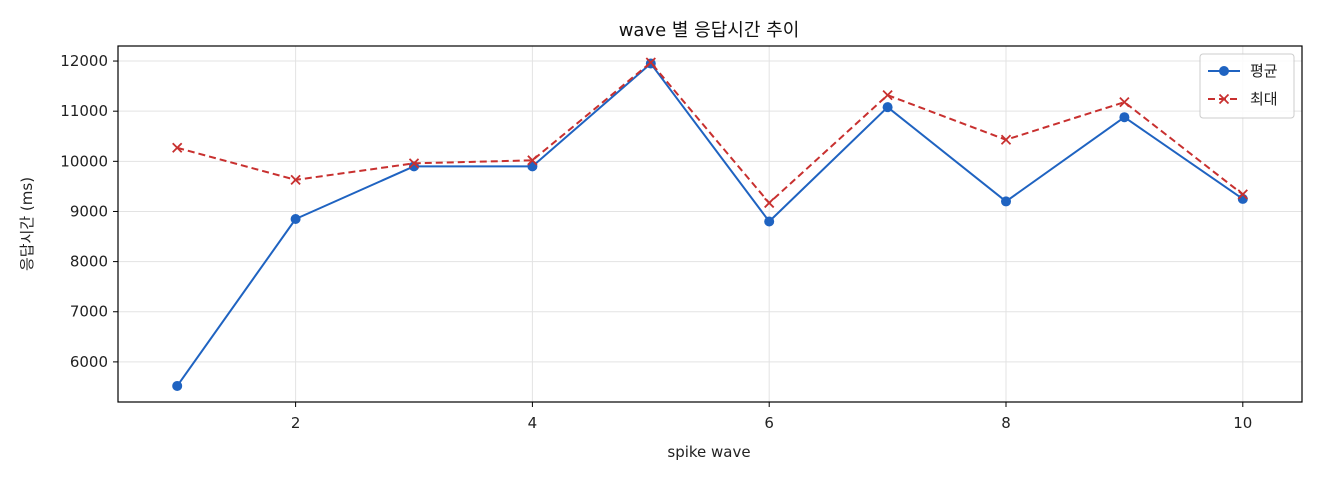  I want to click on legend-item-1: 최대, so click(1243, 99).